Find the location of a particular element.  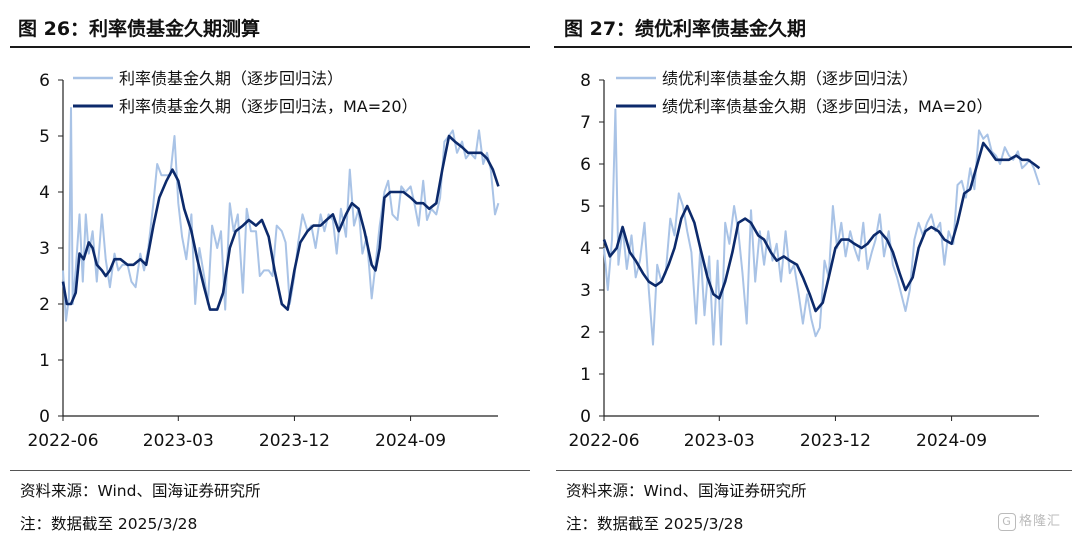

legend-label: 利率债基金久期（逐步回归法） is located at coordinates (231, 78).